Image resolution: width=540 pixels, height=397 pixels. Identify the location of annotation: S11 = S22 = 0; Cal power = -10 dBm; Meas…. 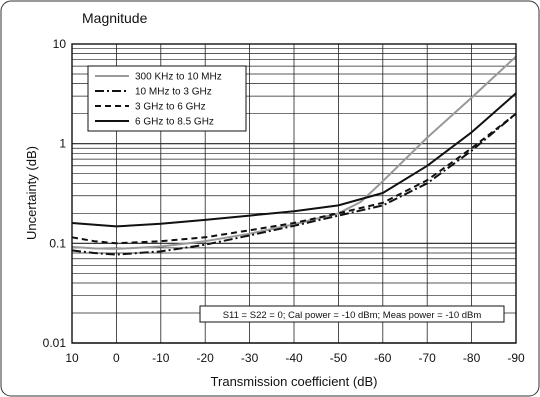
(352, 314).